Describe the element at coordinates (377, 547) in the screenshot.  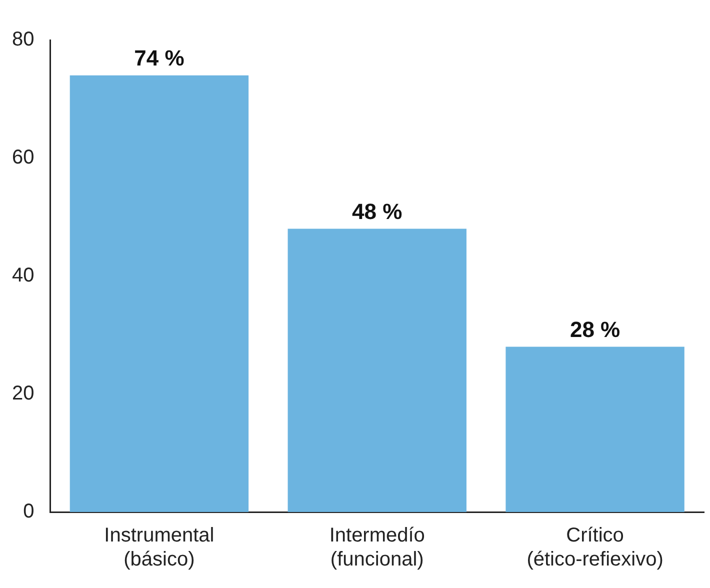
I see `x-tick-label: Intermedío (funcional)` at that location.